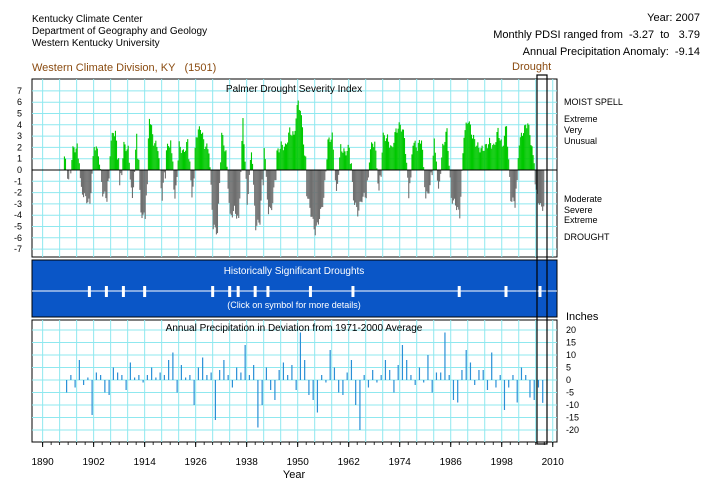 Image resolution: width=712 pixels, height=480 pixels. Describe the element at coordinates (587, 237) in the screenshot. I see `label-drought: DROUGHT` at that location.